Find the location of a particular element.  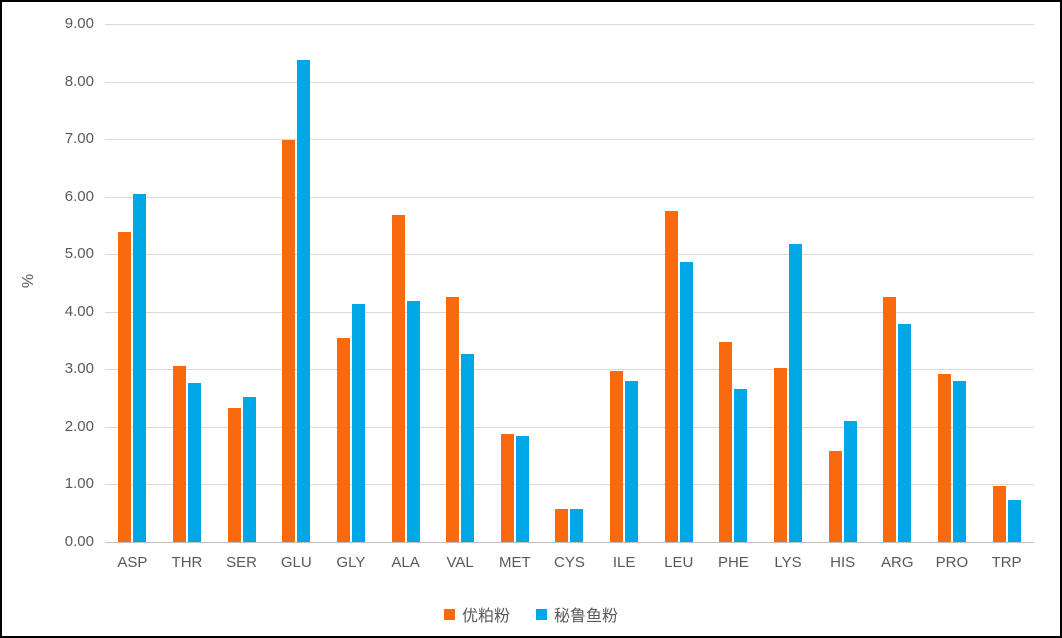

x-category-label: THR is located at coordinates (187, 562).